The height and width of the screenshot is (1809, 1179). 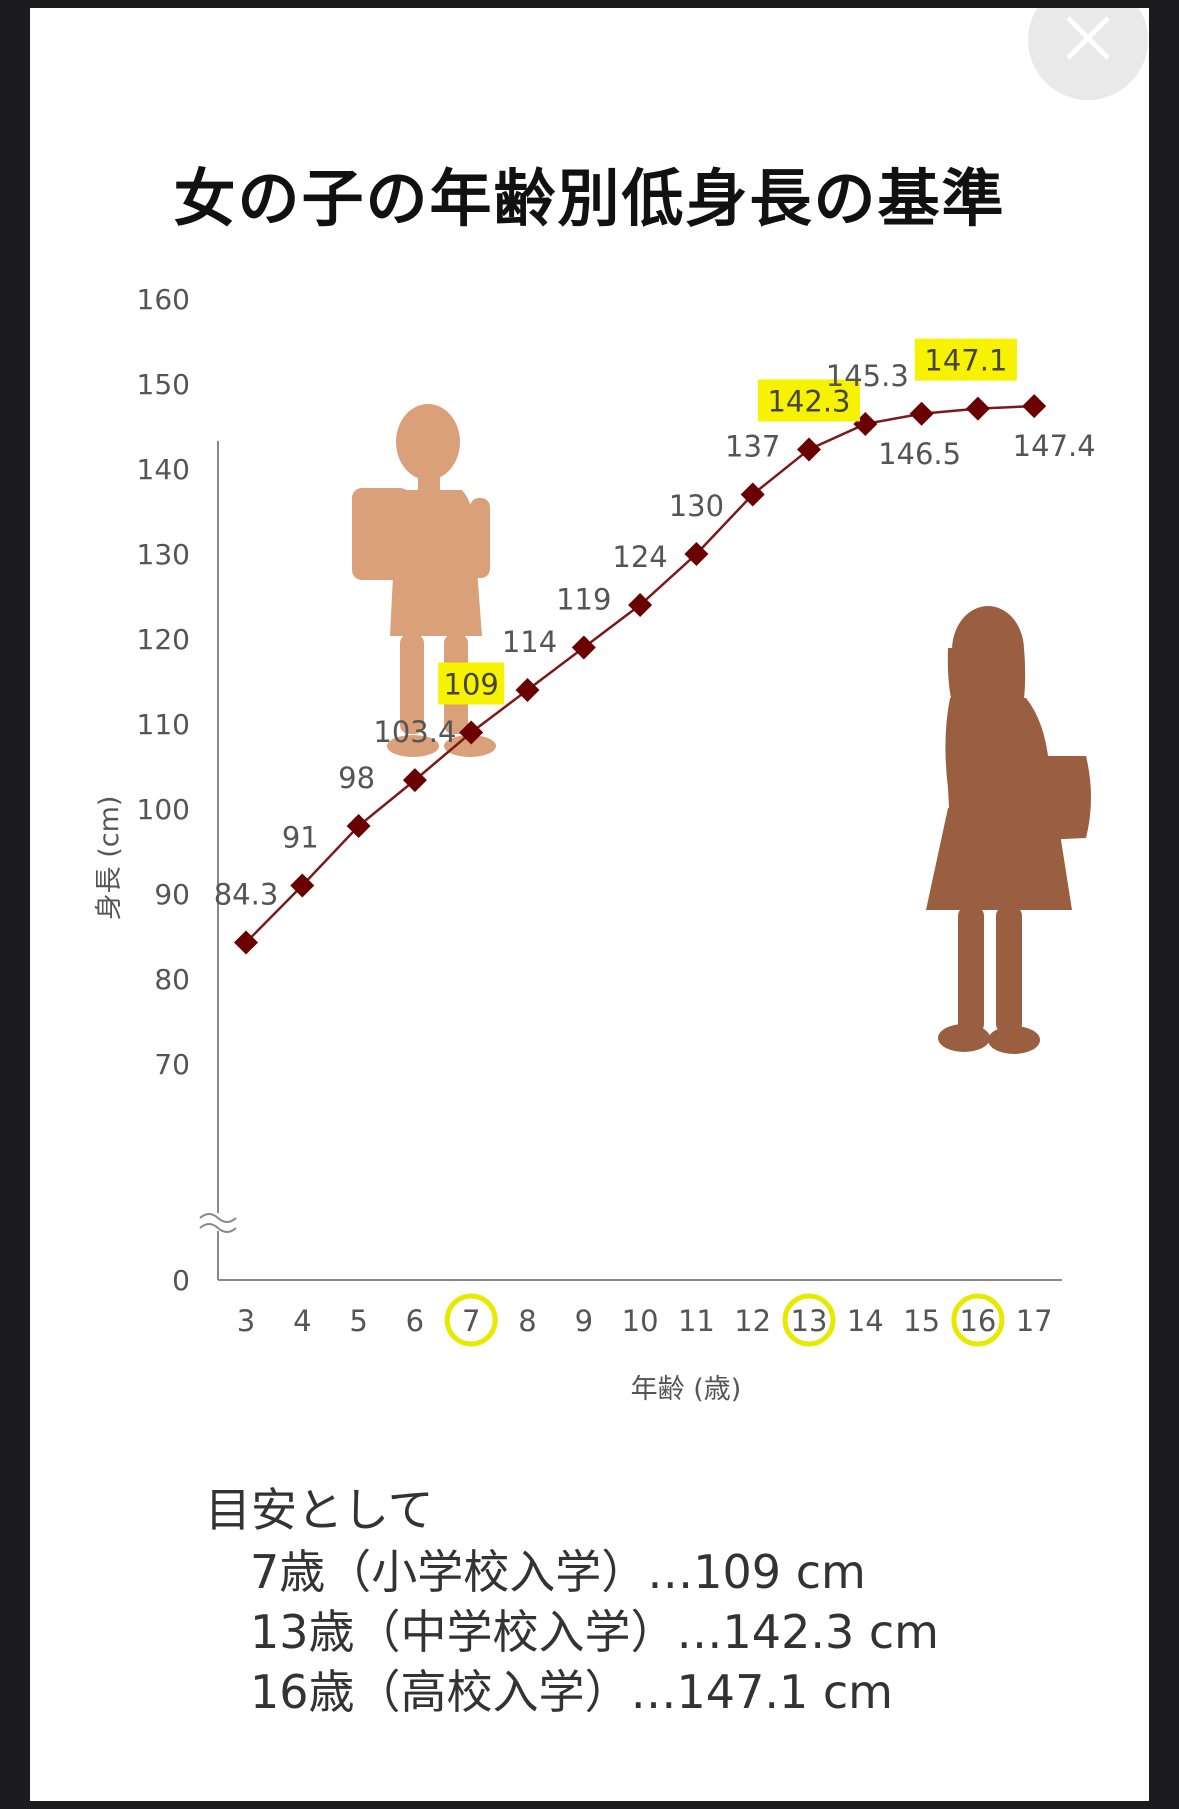 I want to click on x-tick-label: 5, so click(x=358, y=1321).